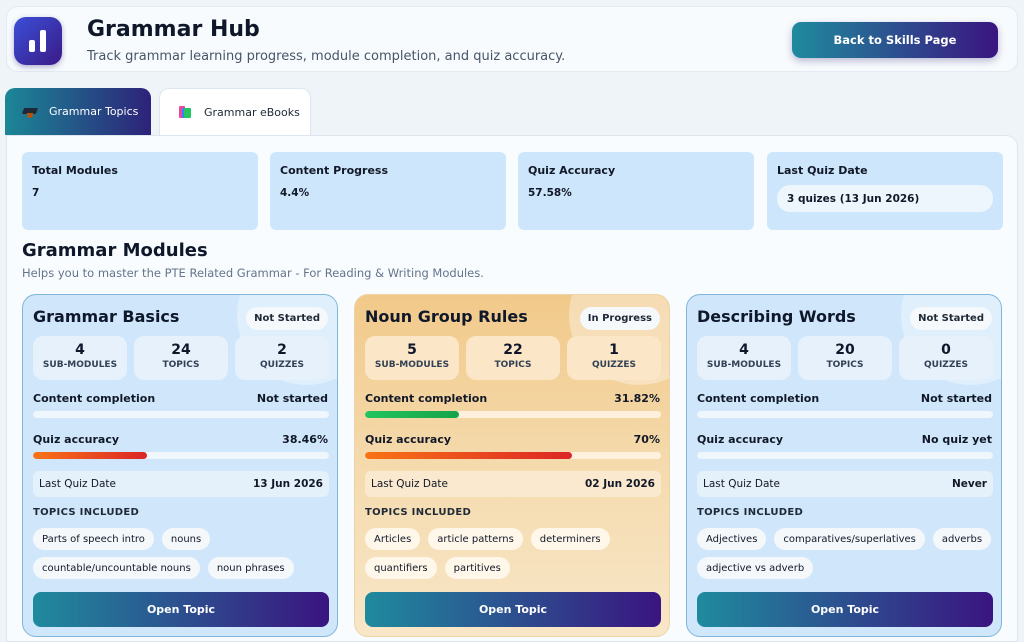 The height and width of the screenshot is (642, 1024). What do you see at coordinates (572, 170) in the screenshot?
I see `stat-label: Quiz Accuracy` at bounding box center [572, 170].